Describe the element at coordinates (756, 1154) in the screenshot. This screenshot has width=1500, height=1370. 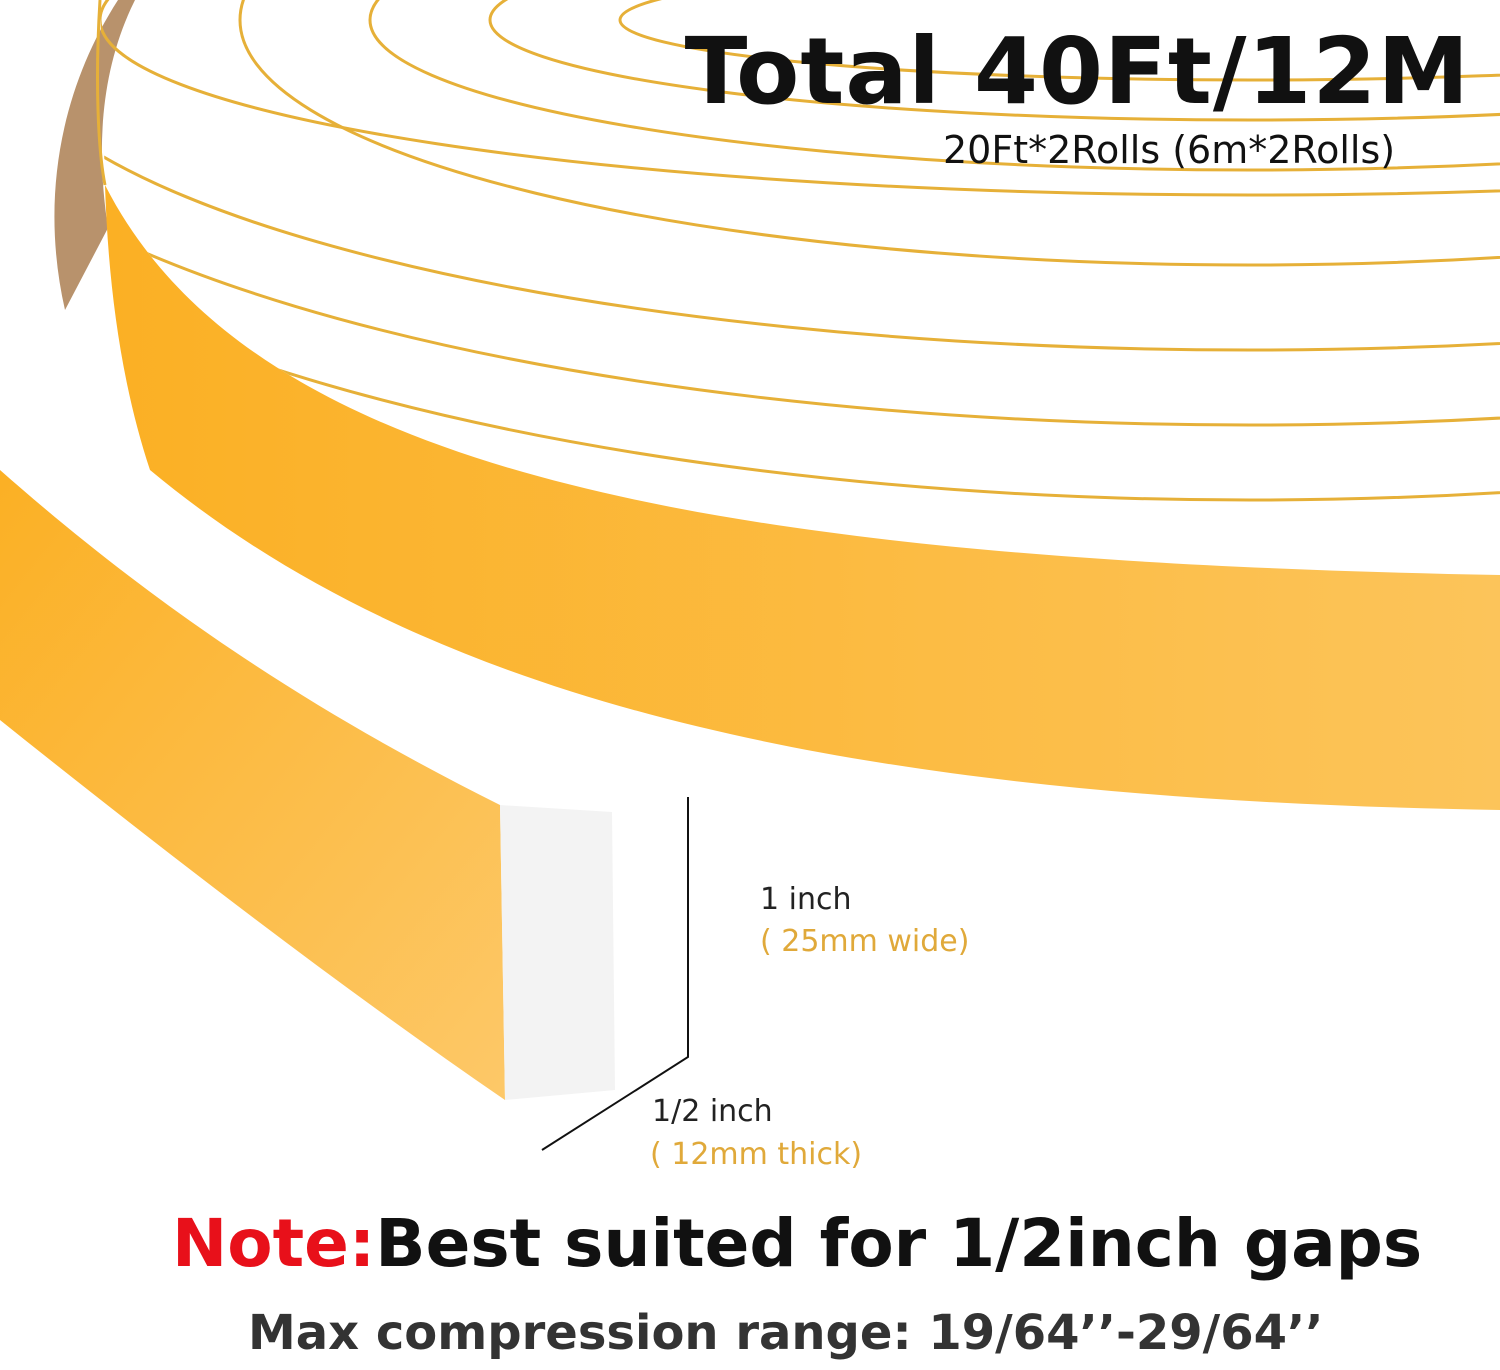
I see `thickness-metric-label: ( 12mm thick)` at that location.